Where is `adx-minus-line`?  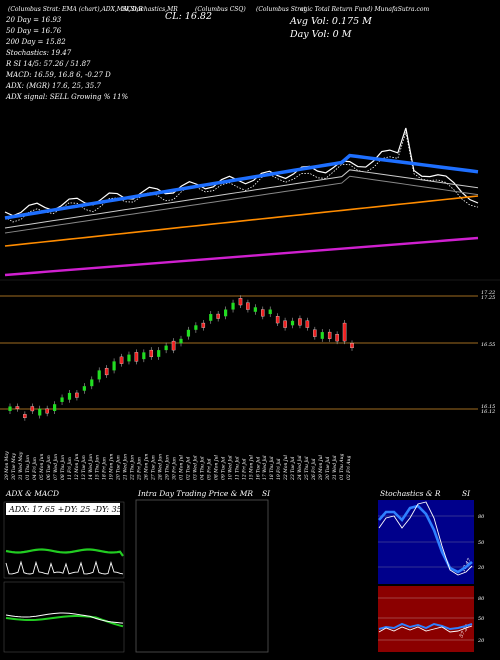
adx-minus-line is located at coordinates (64, 567).